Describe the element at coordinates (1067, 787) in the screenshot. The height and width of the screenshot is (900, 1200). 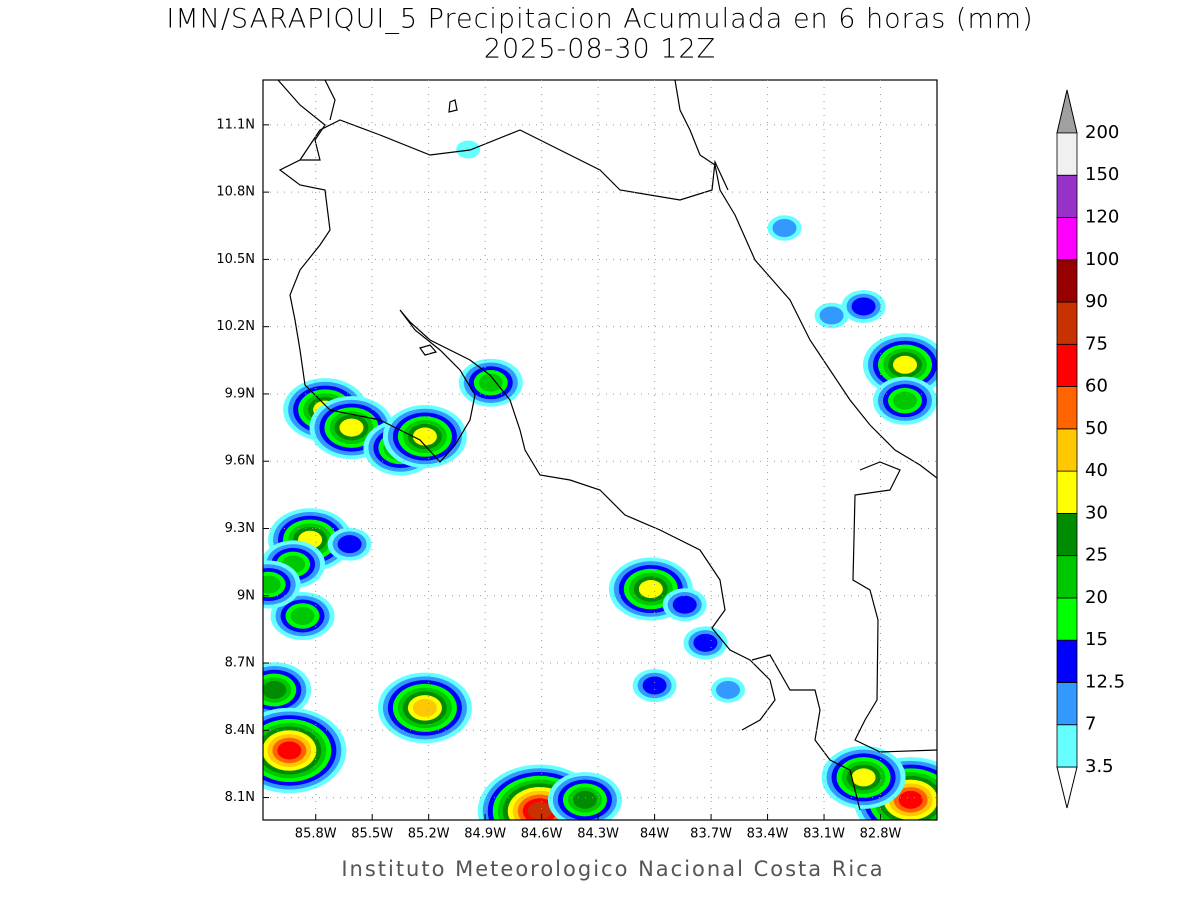
I see `colorbar-under` at that location.